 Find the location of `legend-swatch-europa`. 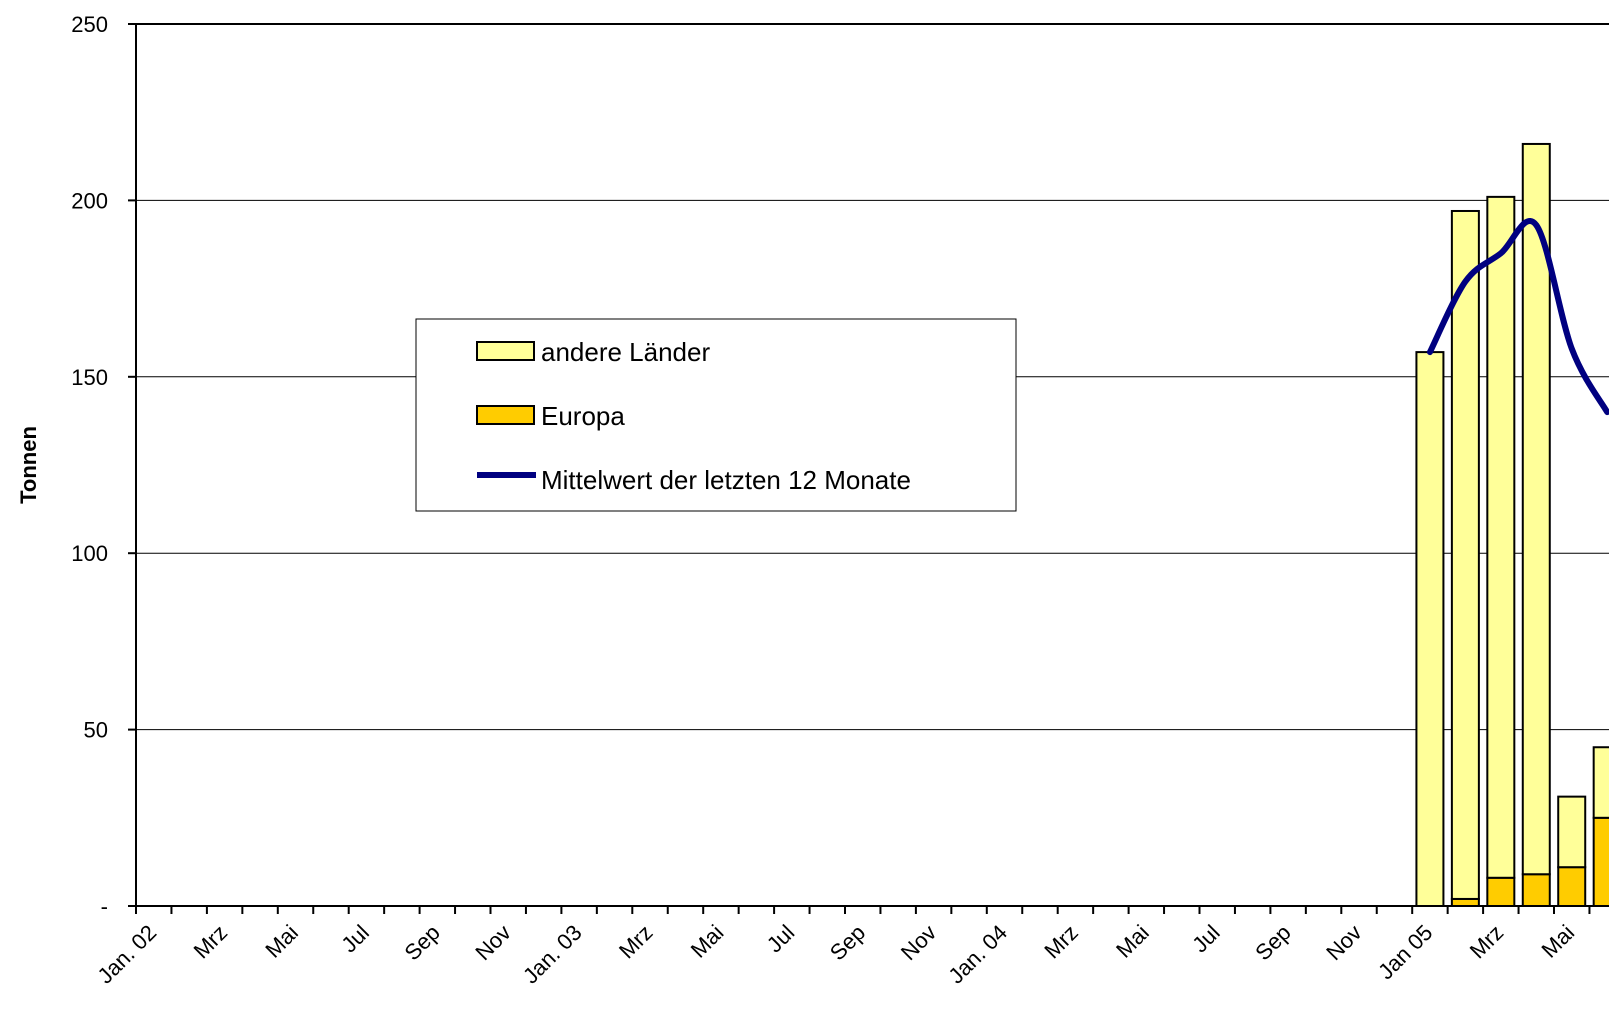

legend-swatch-europa is located at coordinates (505, 415).